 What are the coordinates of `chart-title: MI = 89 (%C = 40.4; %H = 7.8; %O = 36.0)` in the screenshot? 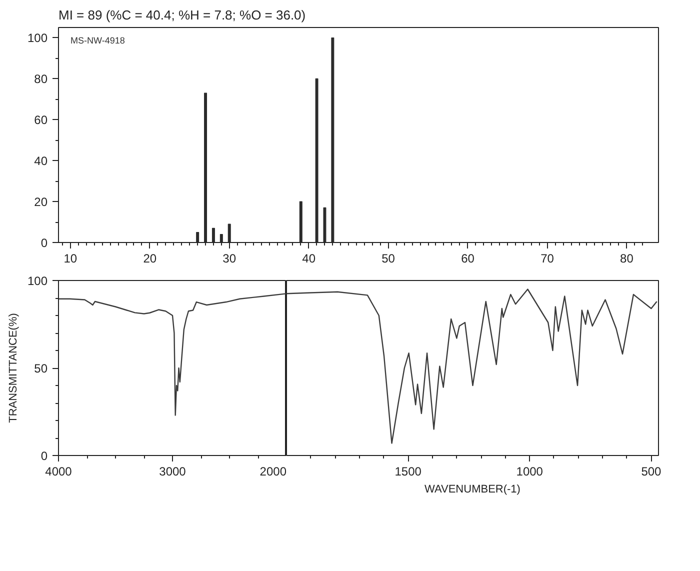 It's located at (182, 15).